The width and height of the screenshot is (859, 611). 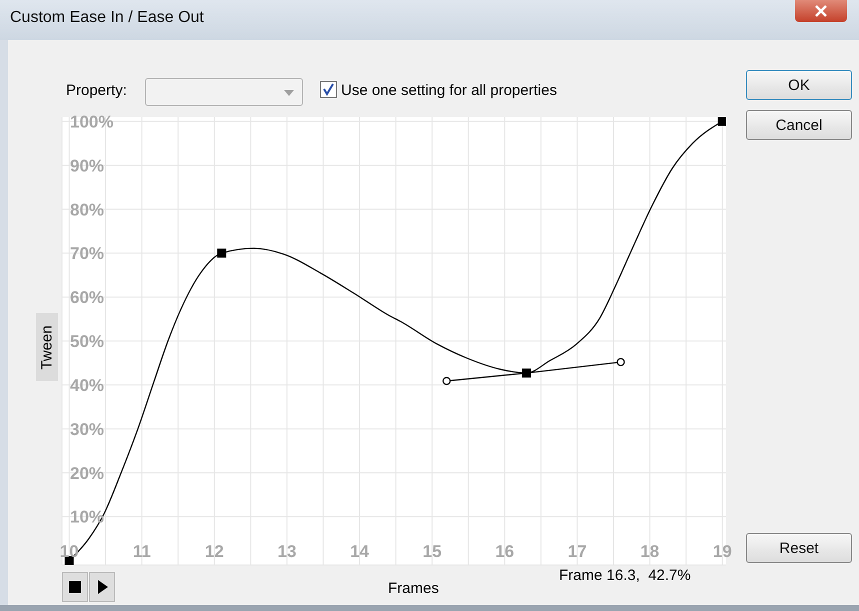 I want to click on y-tick-label: 50%, so click(x=87, y=342).